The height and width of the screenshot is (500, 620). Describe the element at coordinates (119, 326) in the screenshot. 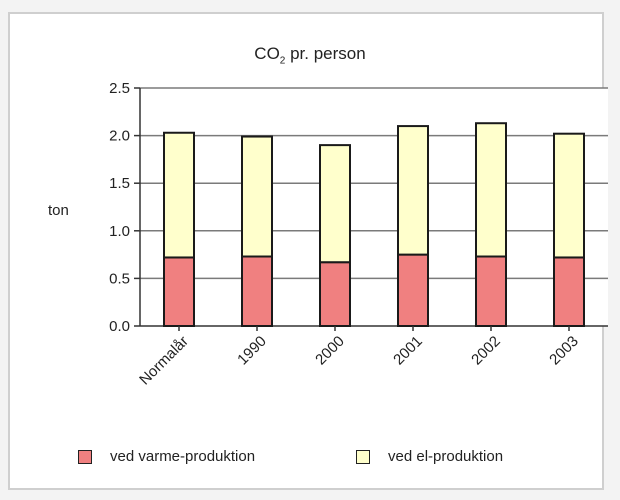

I see `y-tick-label: 0.0` at that location.